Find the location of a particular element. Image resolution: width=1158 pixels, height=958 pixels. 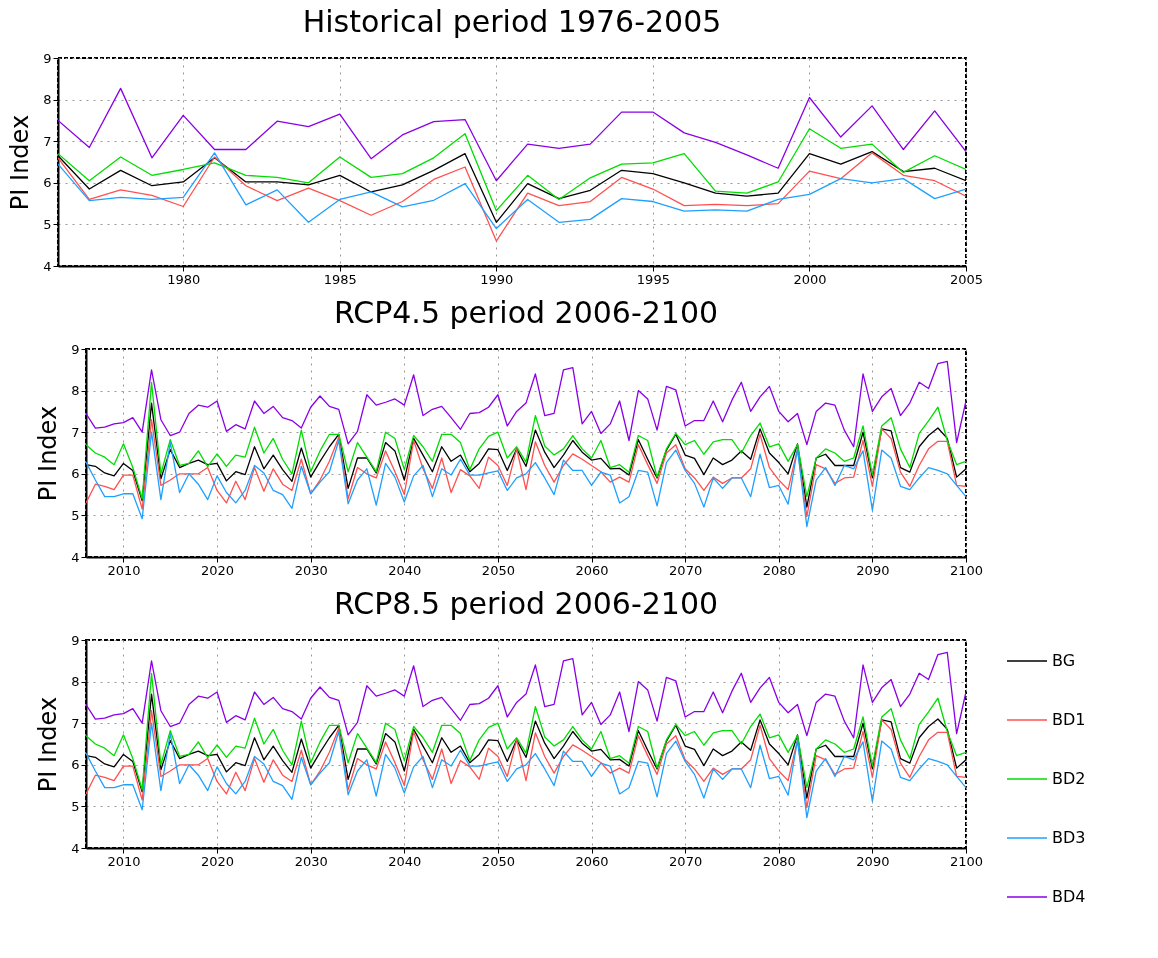

x-tick-label: 1995 is located at coordinates (653, 279).